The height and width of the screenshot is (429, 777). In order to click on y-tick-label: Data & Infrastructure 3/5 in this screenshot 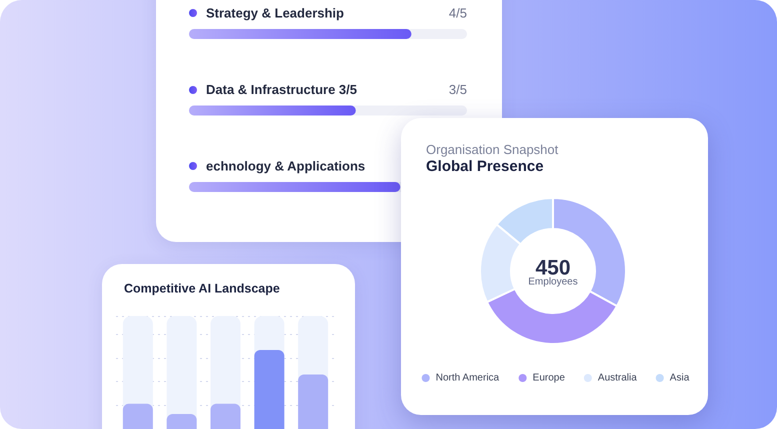, I will do `click(281, 89)`.